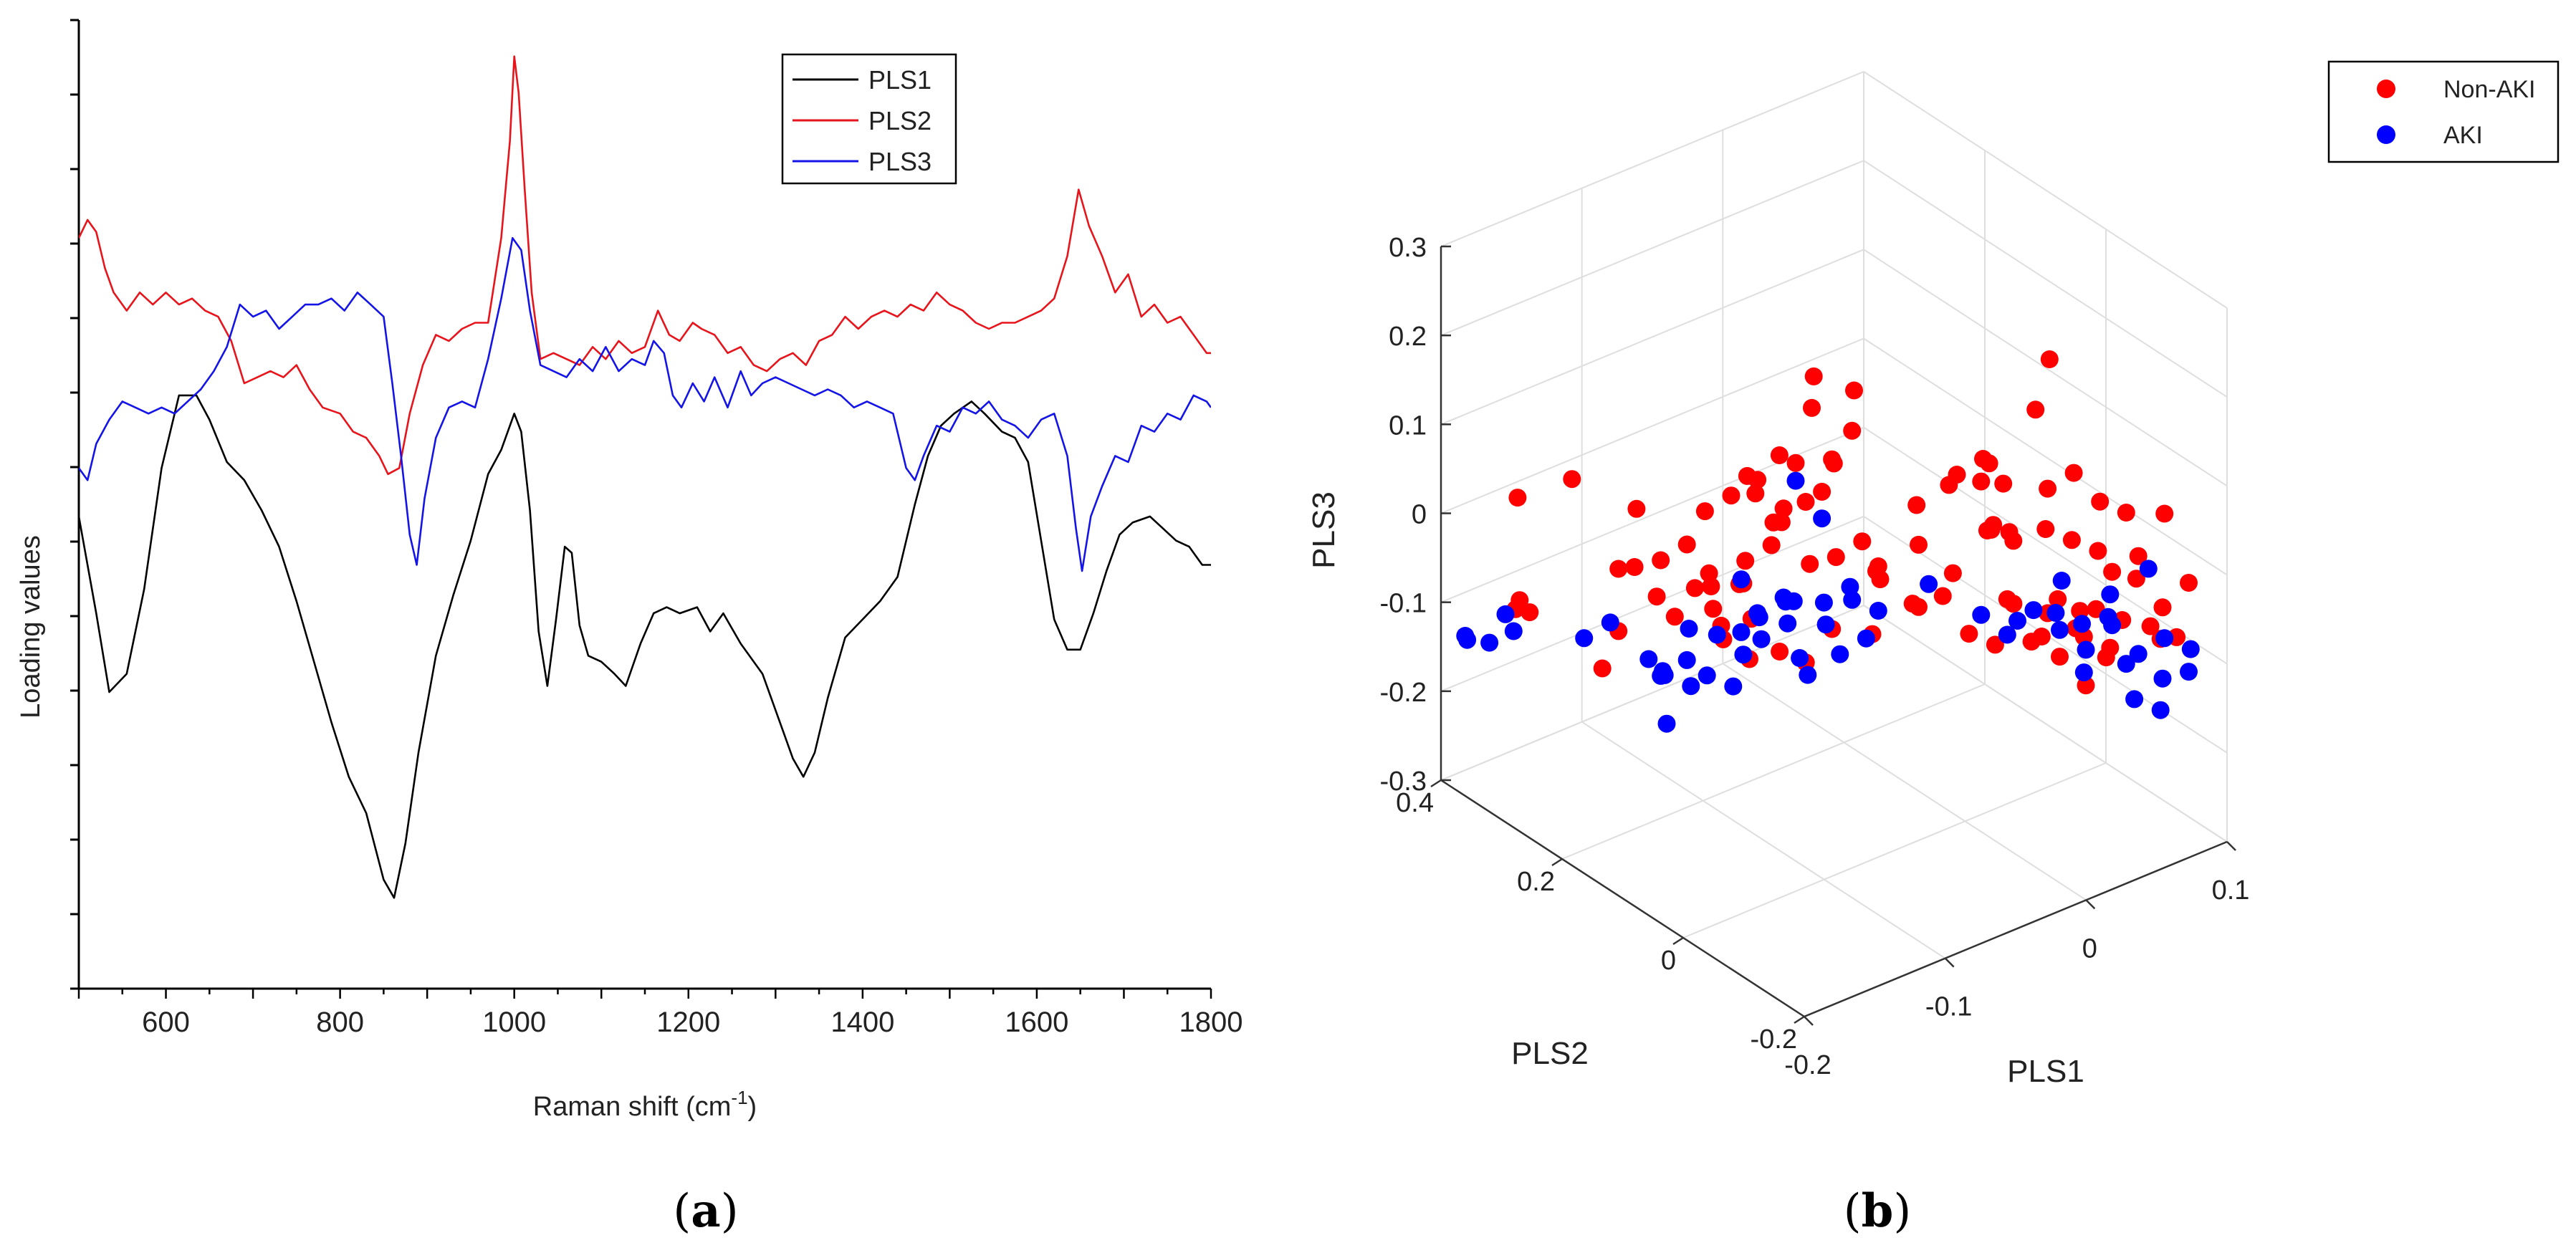  Describe the element at coordinates (1774, 1039) in the screenshot. I see `panel-b-tick-label: -0.2` at that location.